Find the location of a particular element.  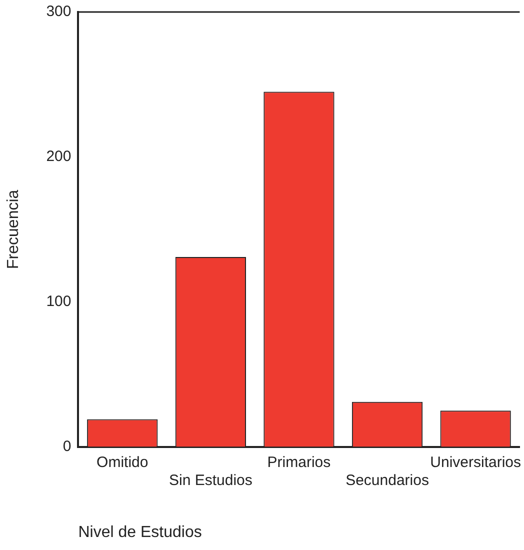

x-tick-label: Secundarios is located at coordinates (387, 480).